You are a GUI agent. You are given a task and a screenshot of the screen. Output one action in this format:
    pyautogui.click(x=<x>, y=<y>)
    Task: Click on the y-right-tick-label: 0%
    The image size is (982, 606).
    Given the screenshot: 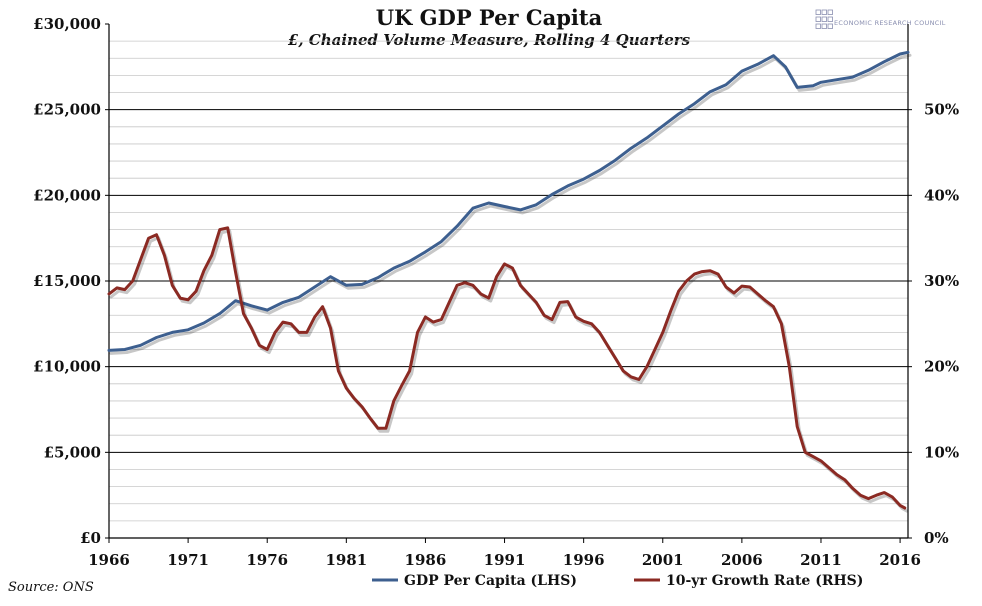 What is the action you would take?
    pyautogui.click(x=936, y=538)
    